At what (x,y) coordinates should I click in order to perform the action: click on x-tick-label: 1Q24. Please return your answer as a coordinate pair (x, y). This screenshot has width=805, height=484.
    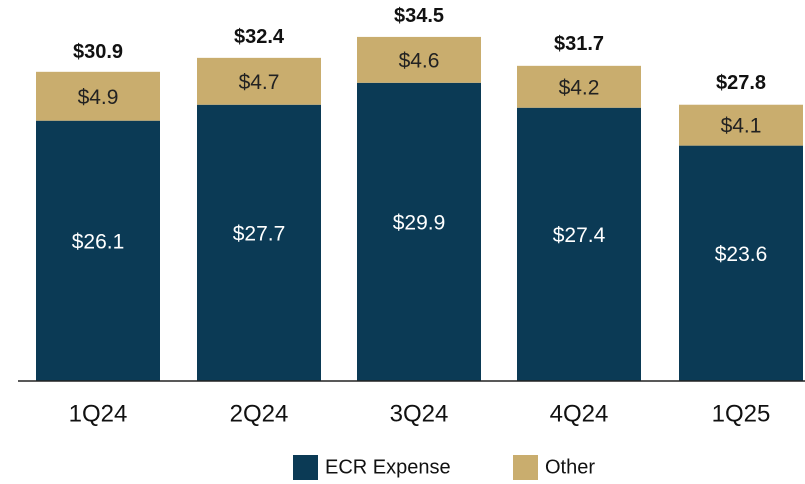
    Looking at the image, I should click on (98, 413).